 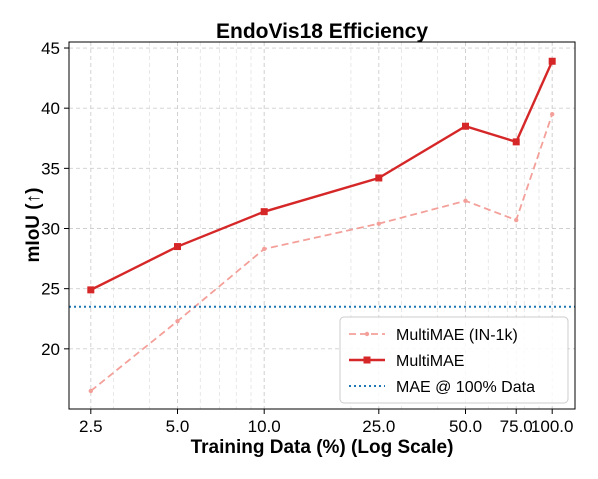 I want to click on x-tick-label: 2.5, so click(x=91, y=426).